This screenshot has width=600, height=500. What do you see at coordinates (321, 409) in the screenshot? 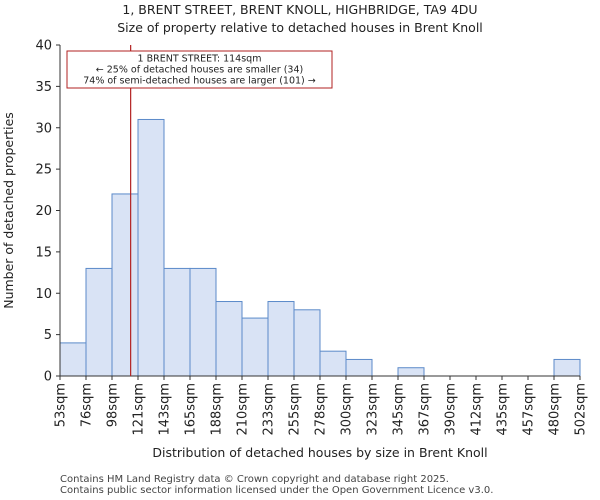
I see `x-tick-label: 278sqm` at bounding box center [321, 409].